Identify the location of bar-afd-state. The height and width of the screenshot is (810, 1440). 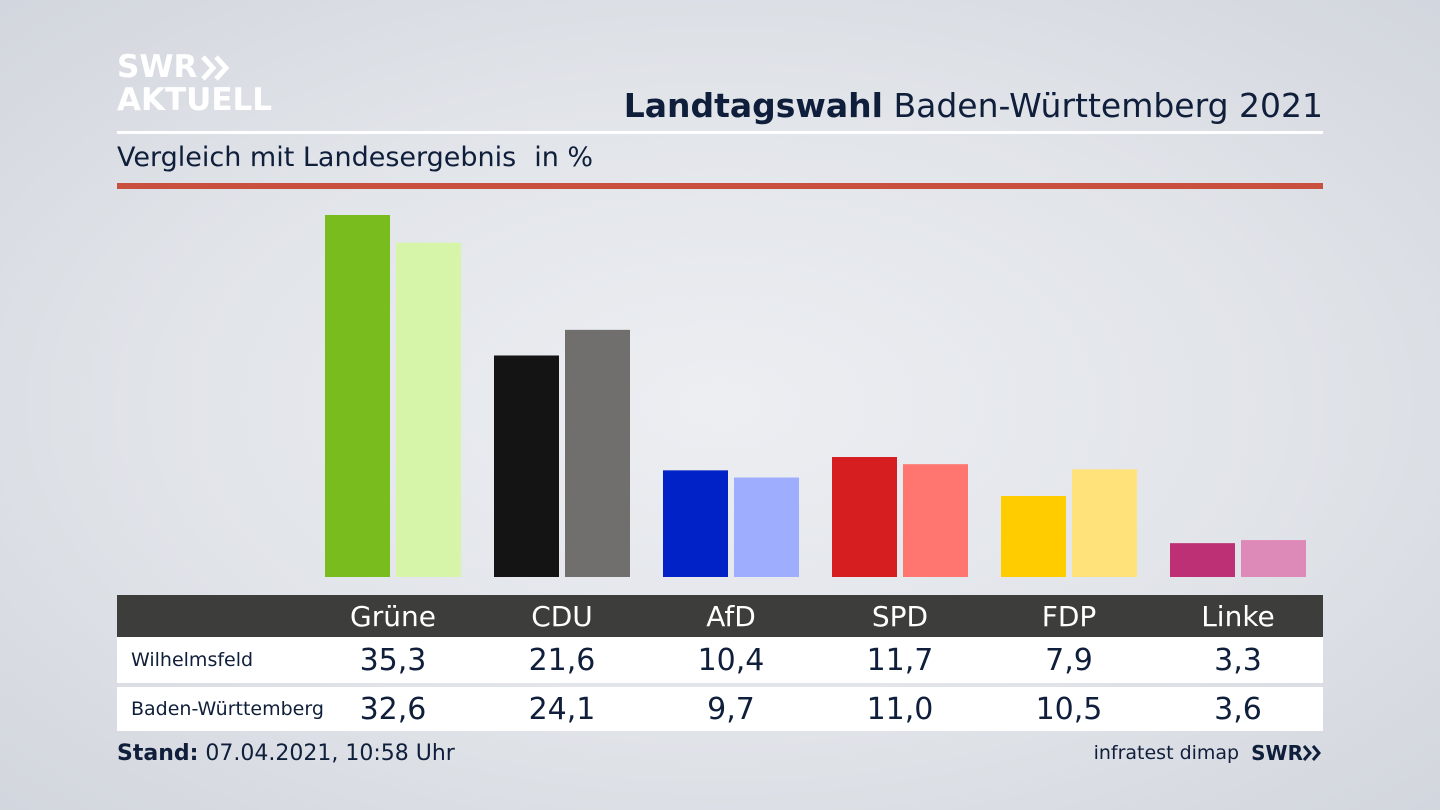
(766, 527).